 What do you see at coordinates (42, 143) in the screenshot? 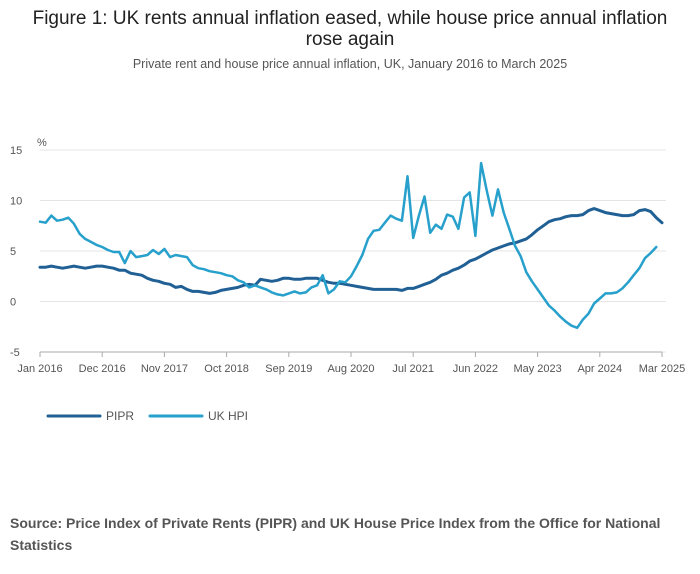
I see `y-axis-label: %` at bounding box center [42, 143].